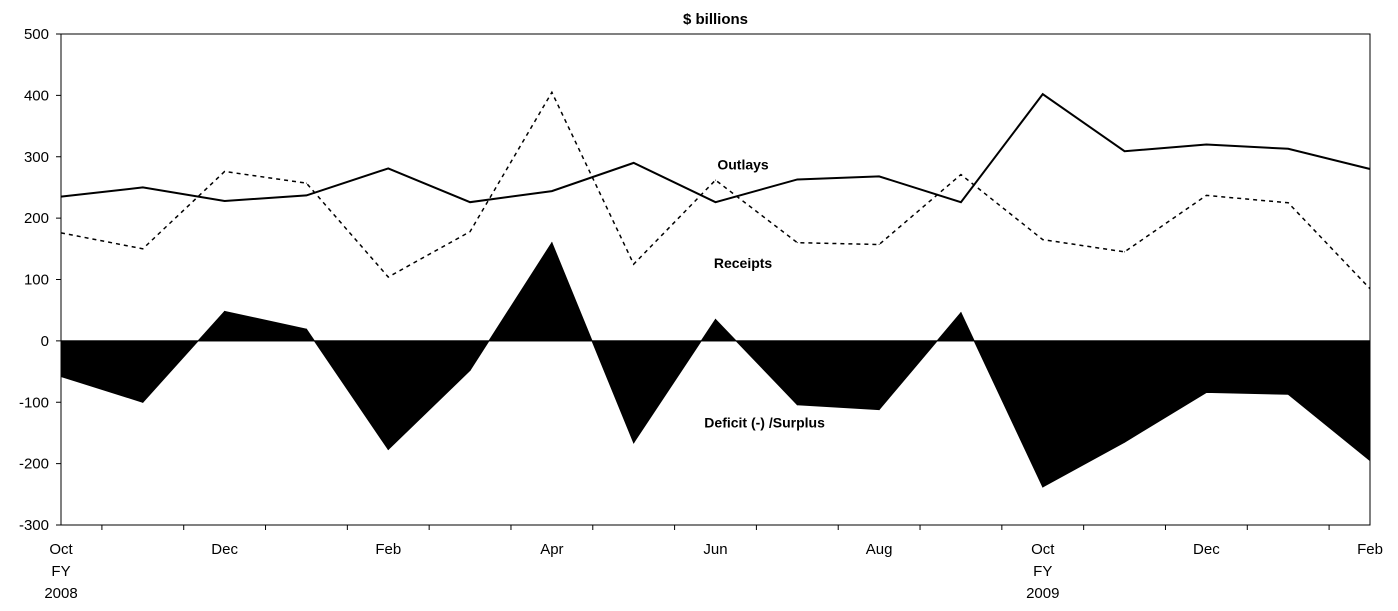 The image size is (1398, 611). What do you see at coordinates (60, 571) in the screenshot?
I see `x-tick-label: Oct FY 2008` at bounding box center [60, 571].